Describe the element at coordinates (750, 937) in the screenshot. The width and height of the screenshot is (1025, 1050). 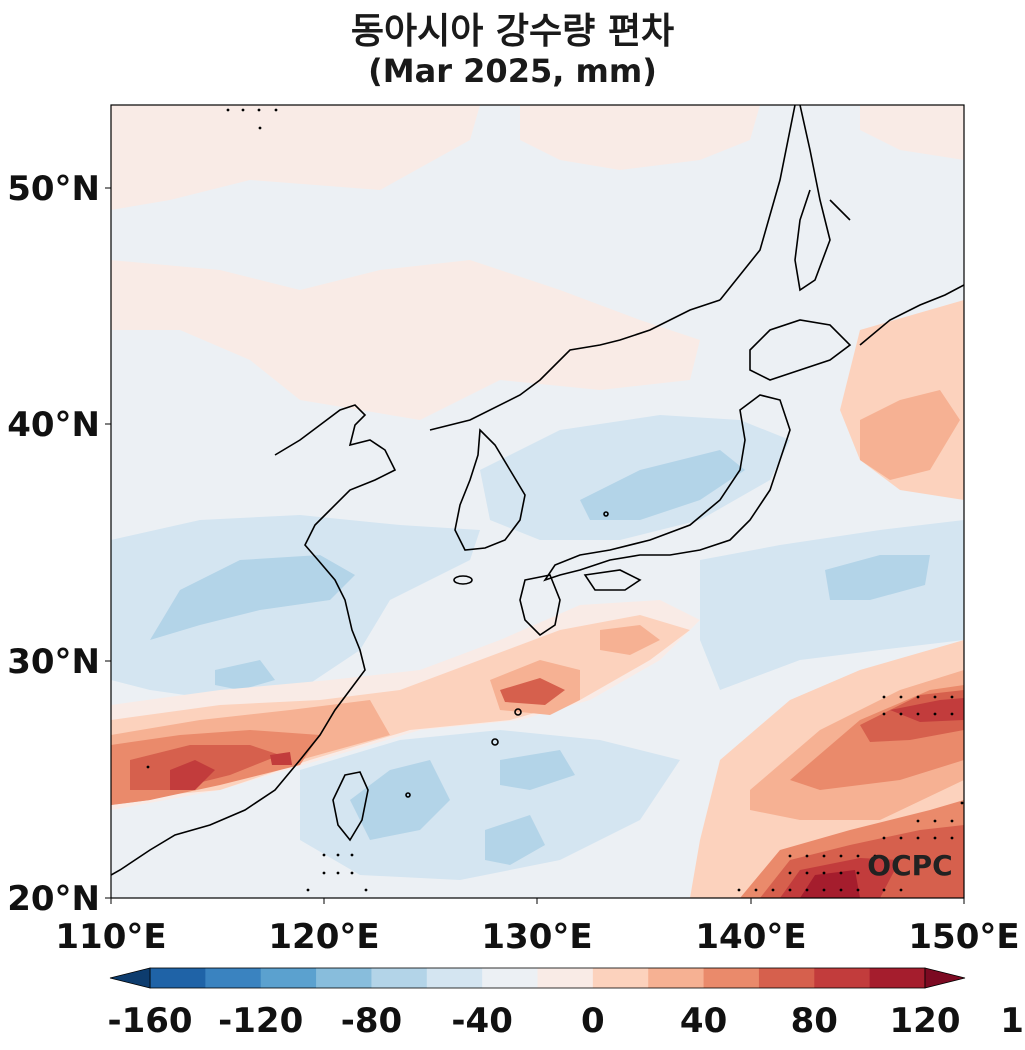
I see `lon-tick-label: 140°E` at that location.